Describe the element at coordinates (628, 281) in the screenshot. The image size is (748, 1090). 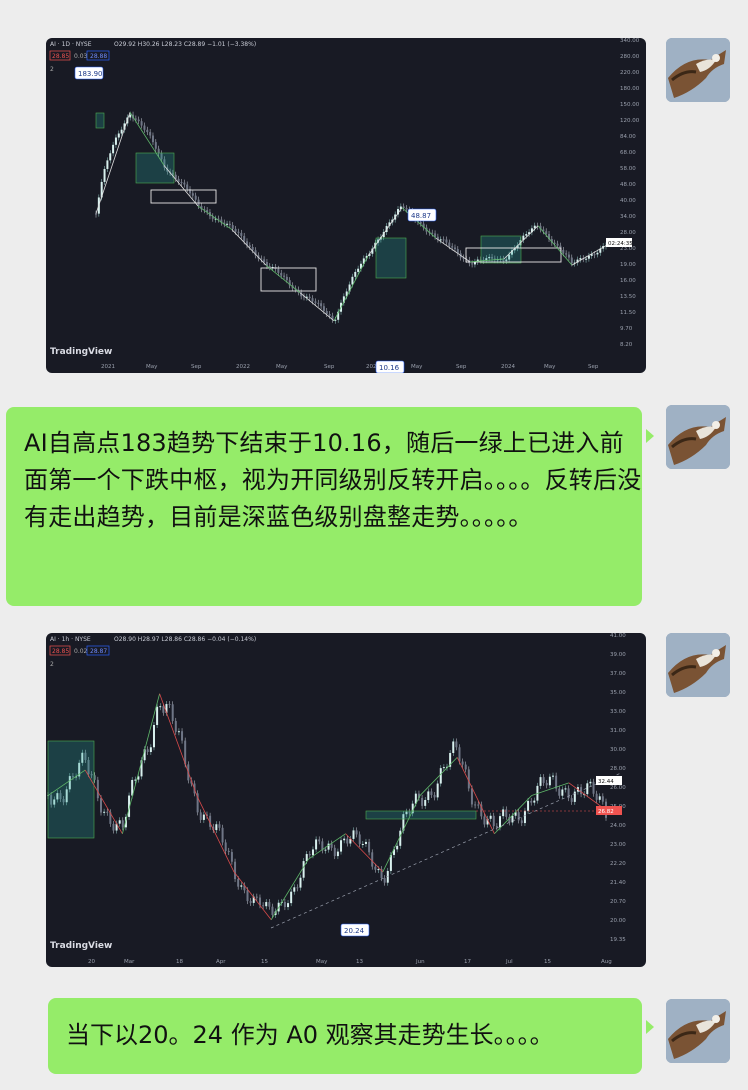
I see `y-tick-label: 16.00` at that location.